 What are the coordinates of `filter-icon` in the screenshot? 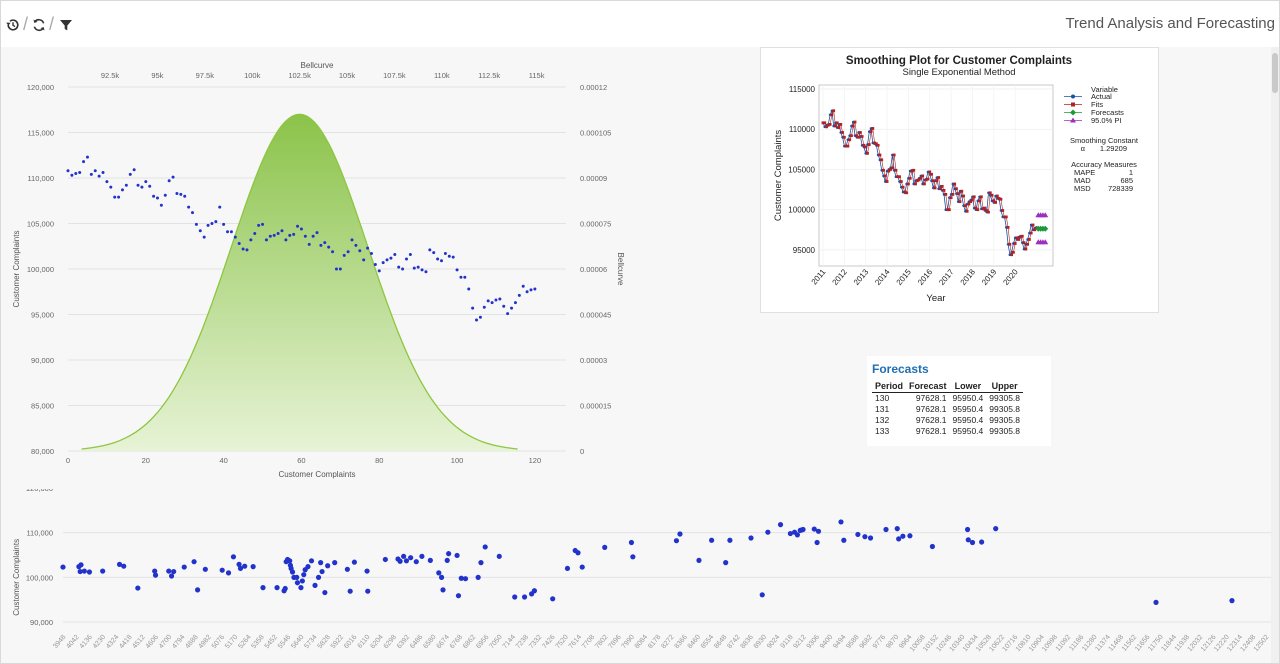 It's located at (66, 25).